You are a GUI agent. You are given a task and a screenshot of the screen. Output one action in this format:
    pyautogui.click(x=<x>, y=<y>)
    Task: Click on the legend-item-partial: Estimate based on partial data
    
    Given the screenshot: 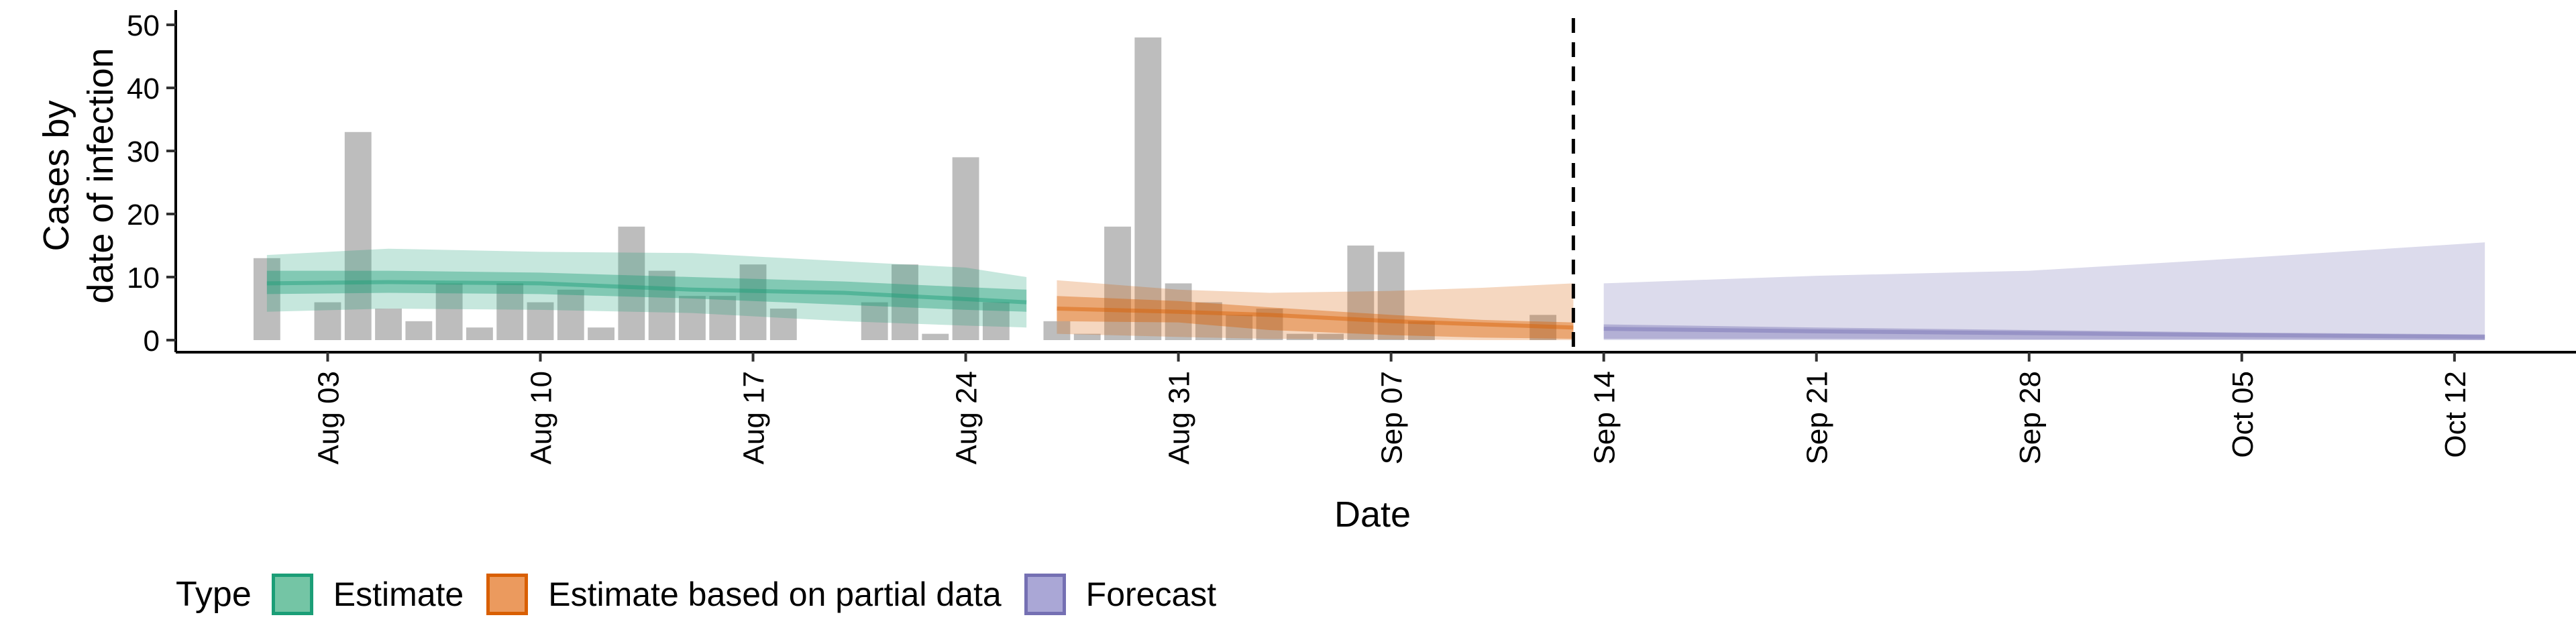 What is the action you would take?
    pyautogui.click(x=744, y=594)
    